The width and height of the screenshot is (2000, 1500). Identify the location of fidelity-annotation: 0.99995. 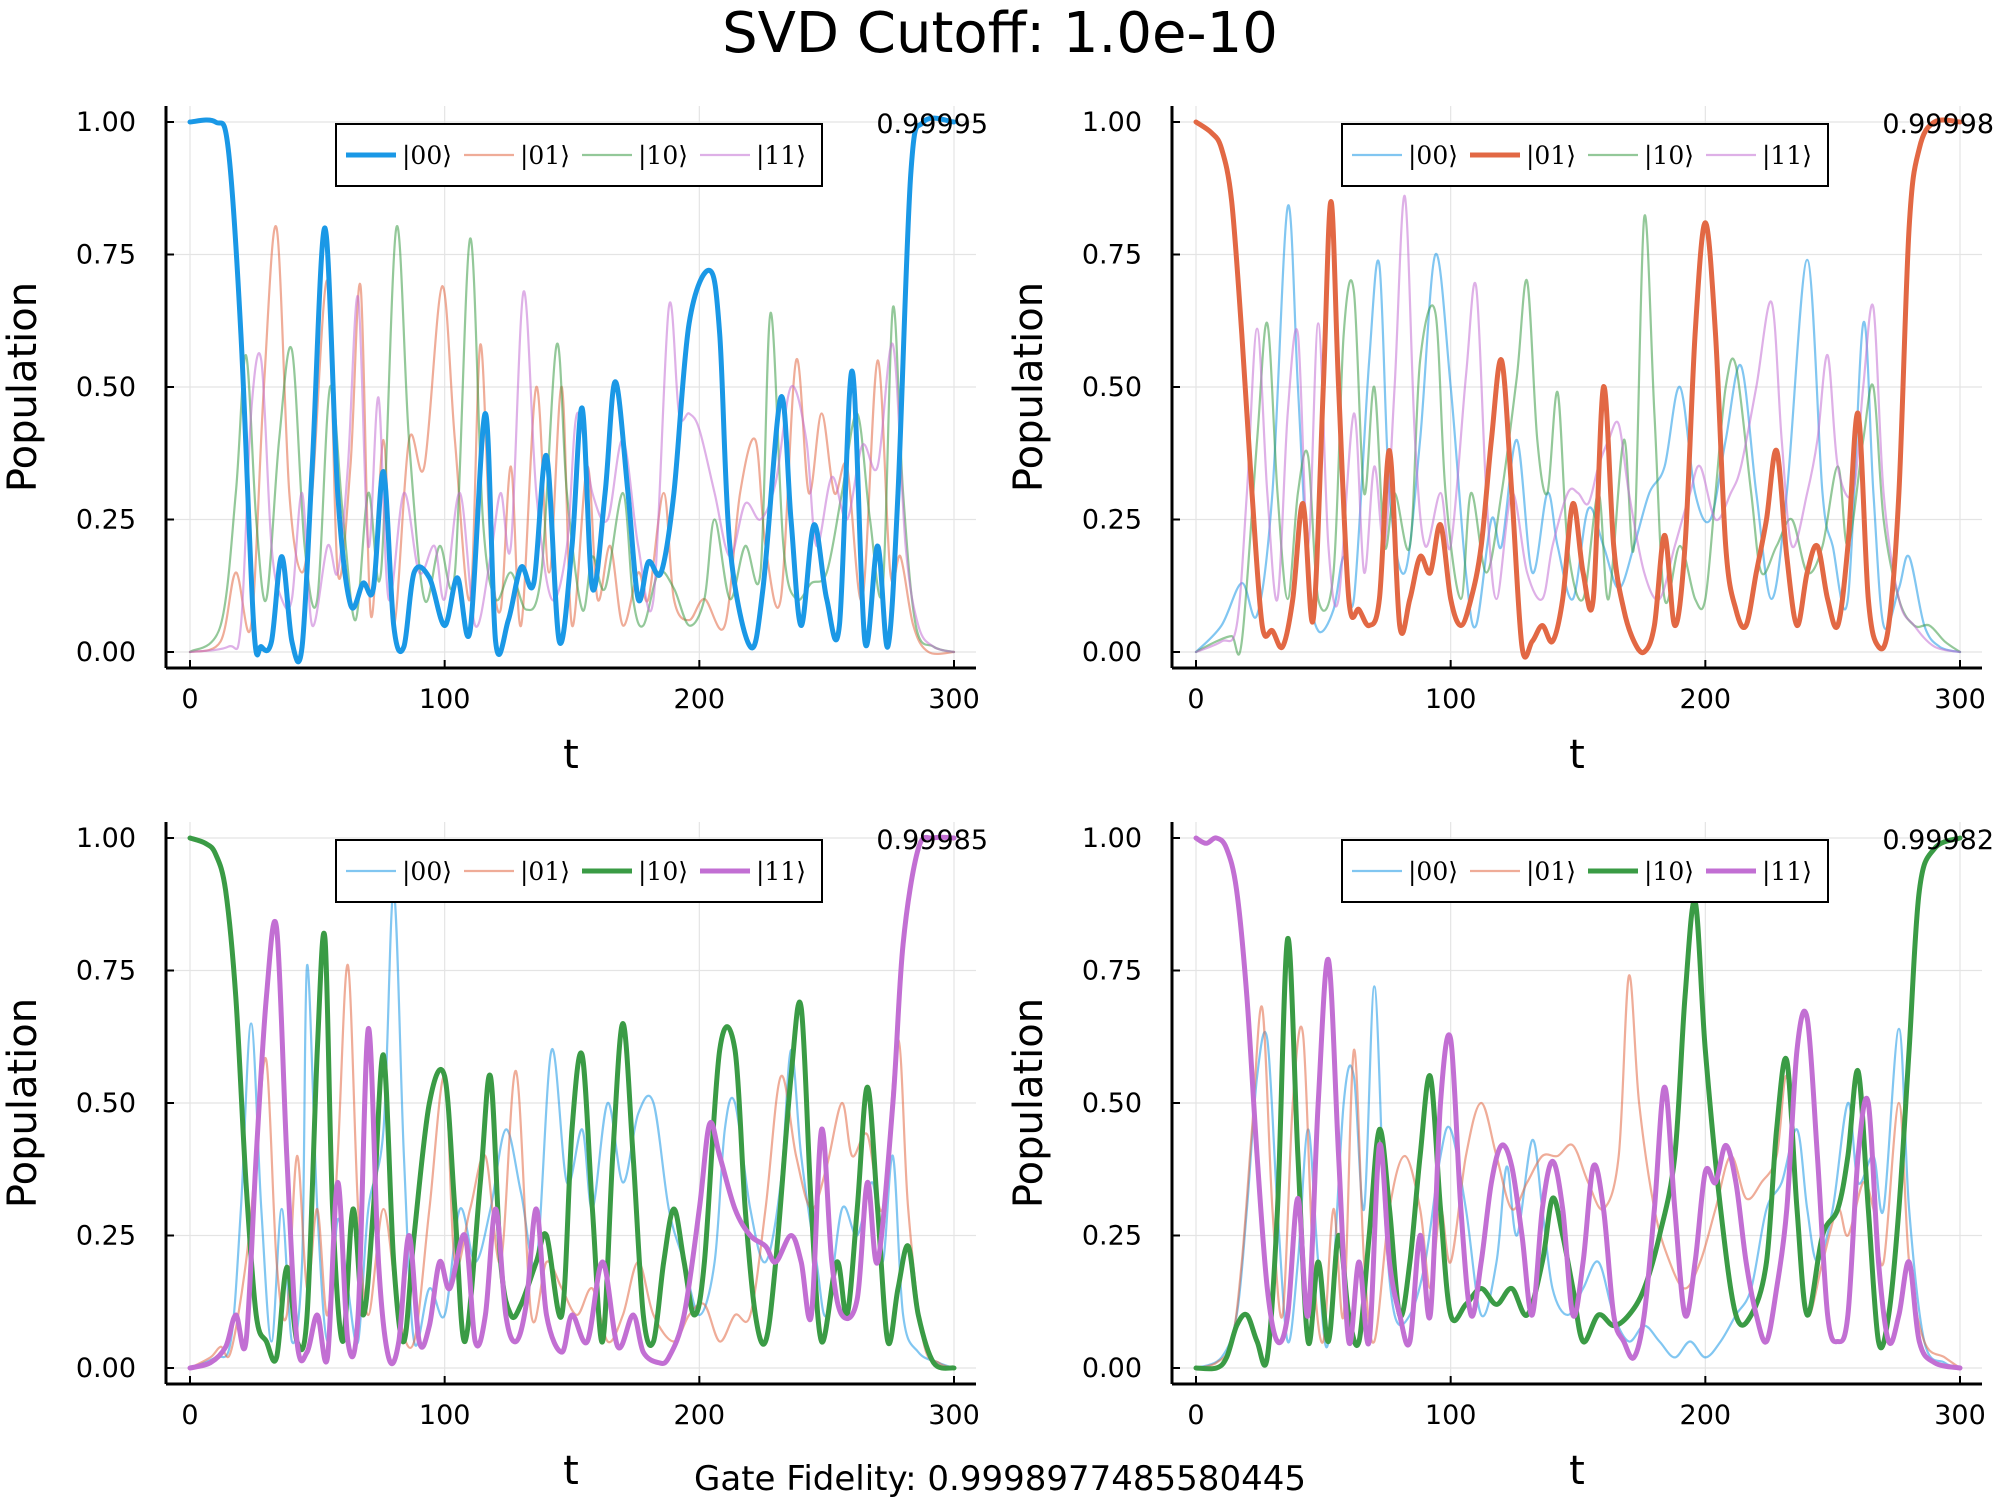
(932, 124).